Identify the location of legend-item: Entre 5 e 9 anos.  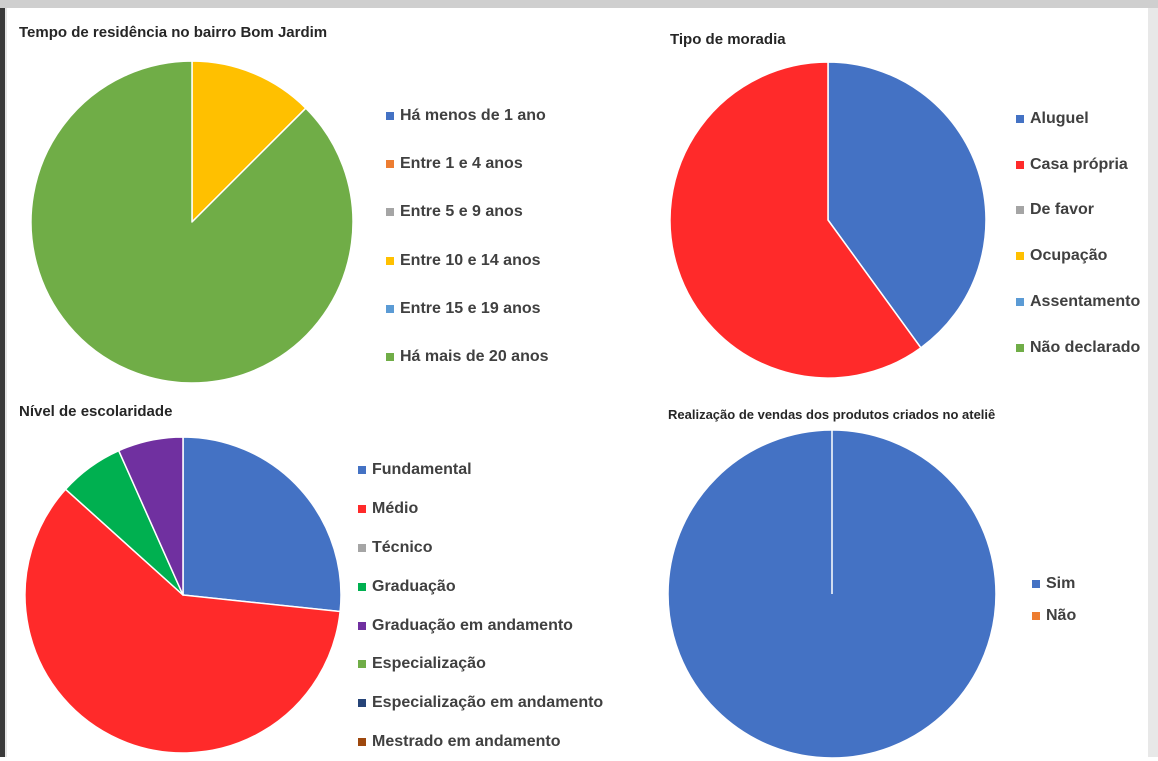
(467, 212).